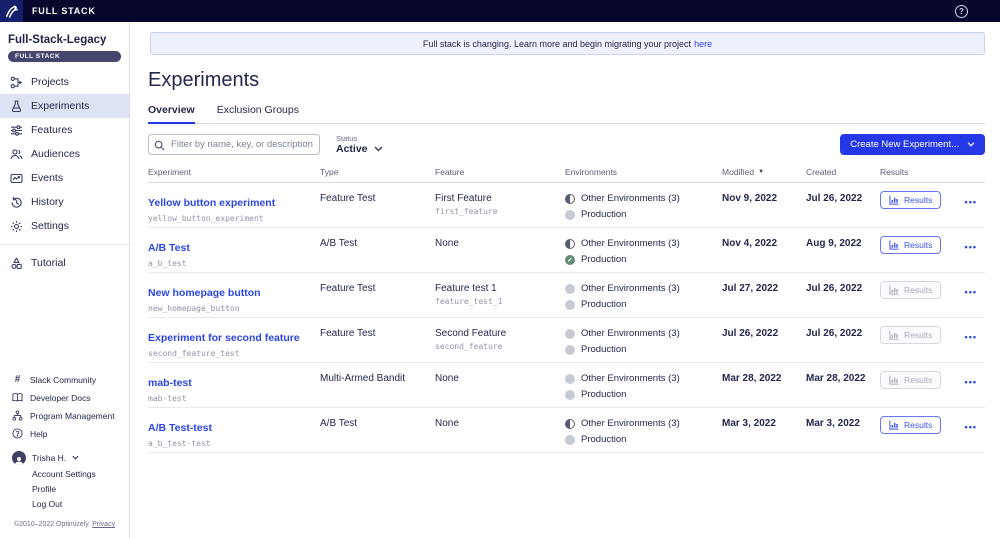 The width and height of the screenshot is (1000, 538). I want to click on filter-input, so click(234, 144).